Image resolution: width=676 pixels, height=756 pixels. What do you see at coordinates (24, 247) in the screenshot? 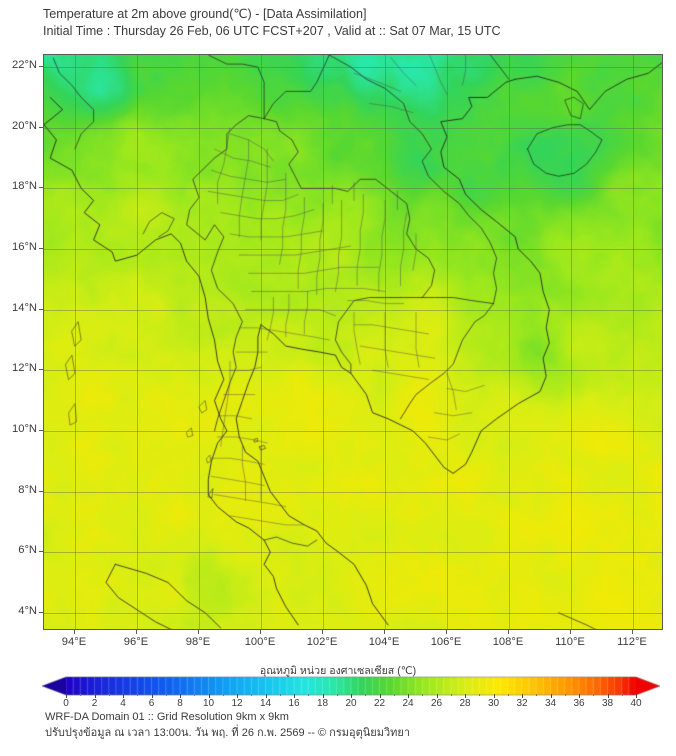
I see `ytick-label: 16°N` at bounding box center [24, 247].